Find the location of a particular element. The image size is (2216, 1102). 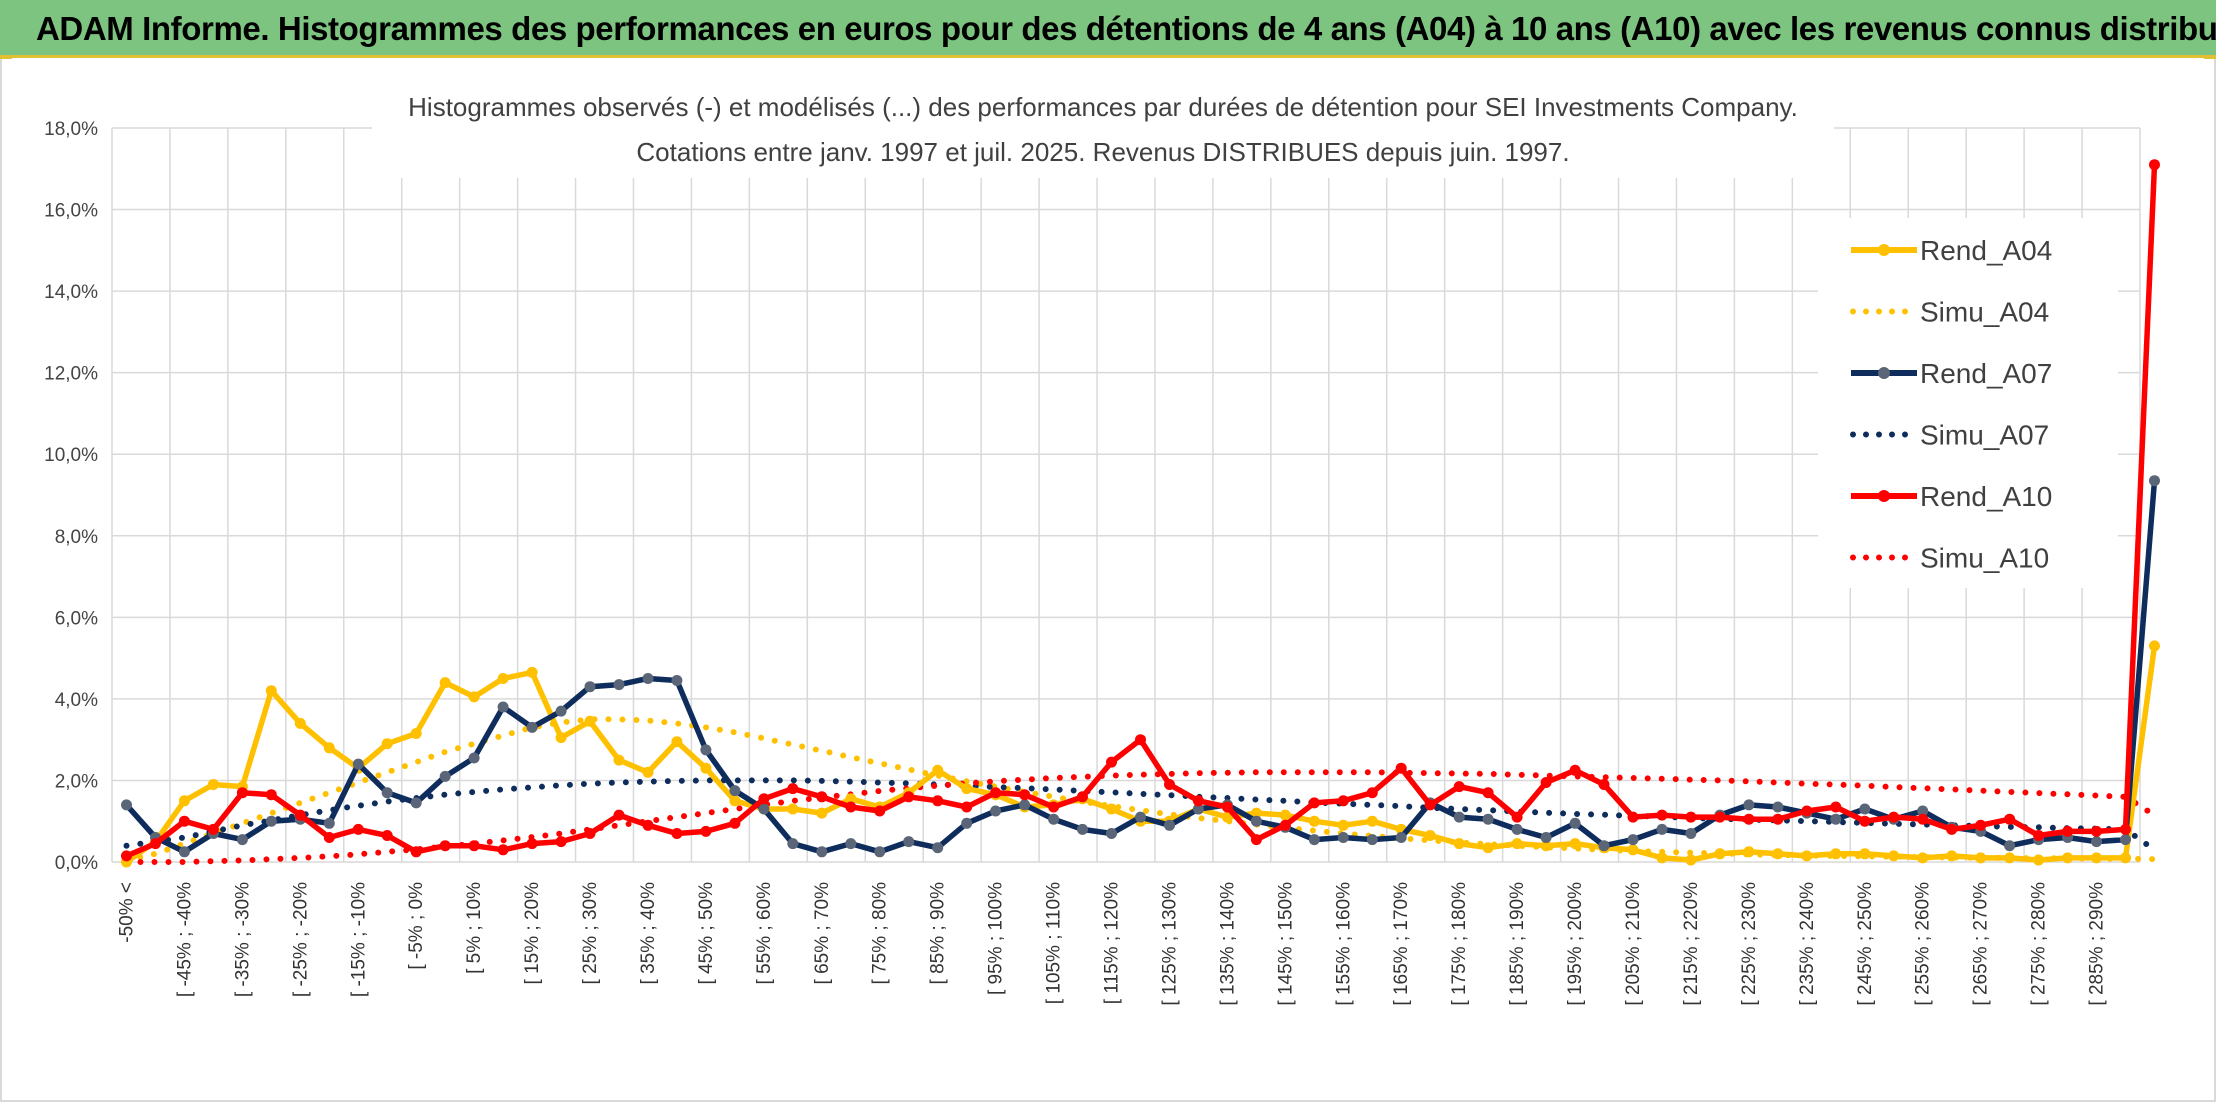

legend-marker-rend-a10 is located at coordinates (1884, 496).